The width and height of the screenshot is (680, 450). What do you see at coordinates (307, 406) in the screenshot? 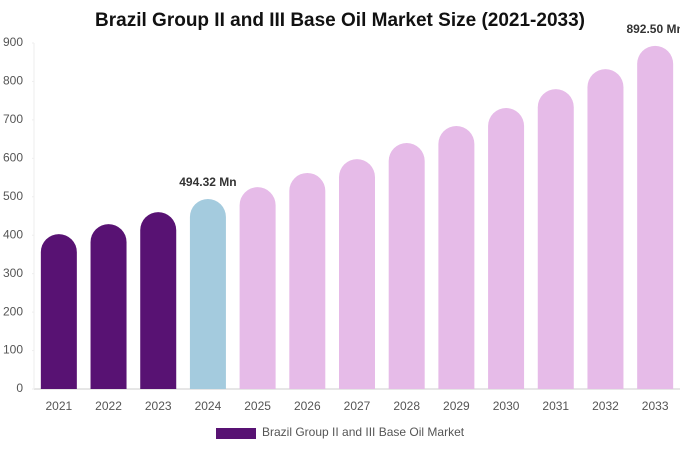
I see `x-tick-label: 2026` at bounding box center [307, 406].